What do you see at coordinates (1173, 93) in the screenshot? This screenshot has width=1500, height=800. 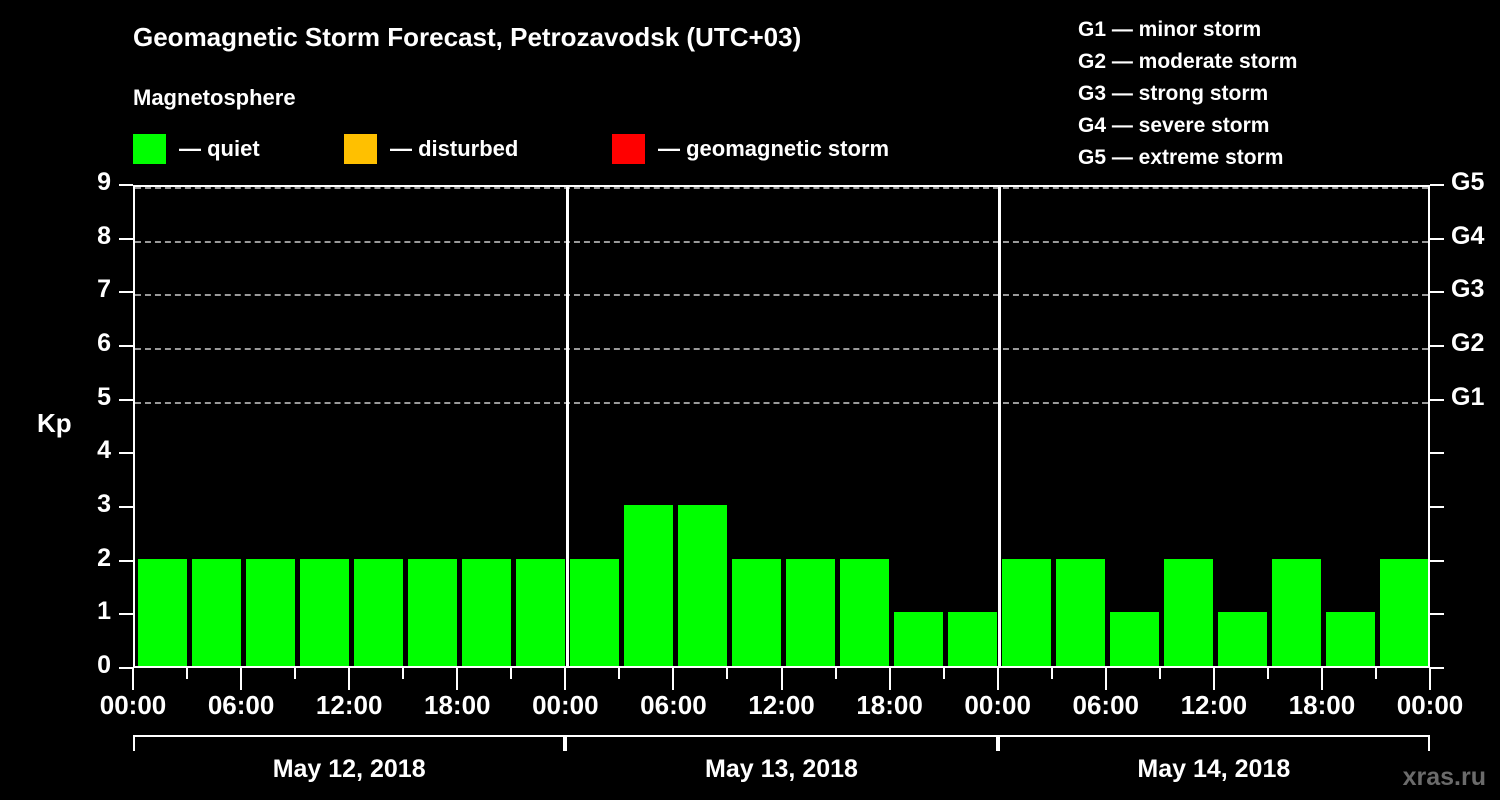 I see `g-legend-row: G3 — strong storm` at bounding box center [1173, 93].